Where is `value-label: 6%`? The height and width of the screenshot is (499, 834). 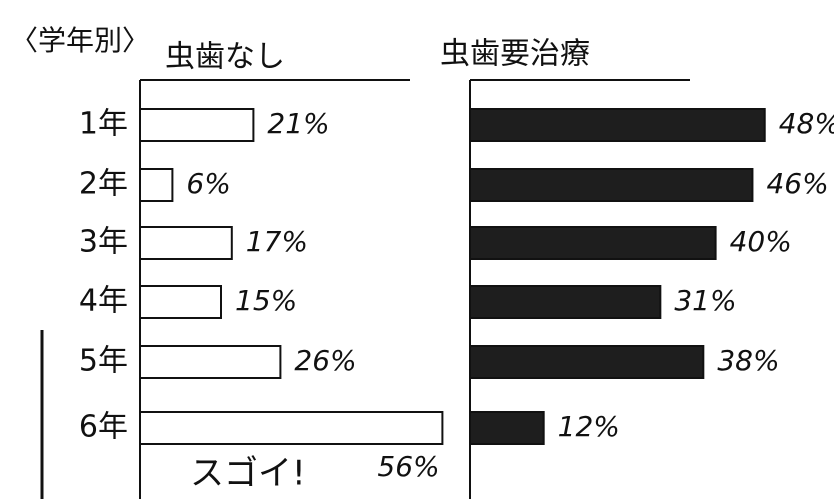
value-label: 6% is located at coordinates (208, 183).